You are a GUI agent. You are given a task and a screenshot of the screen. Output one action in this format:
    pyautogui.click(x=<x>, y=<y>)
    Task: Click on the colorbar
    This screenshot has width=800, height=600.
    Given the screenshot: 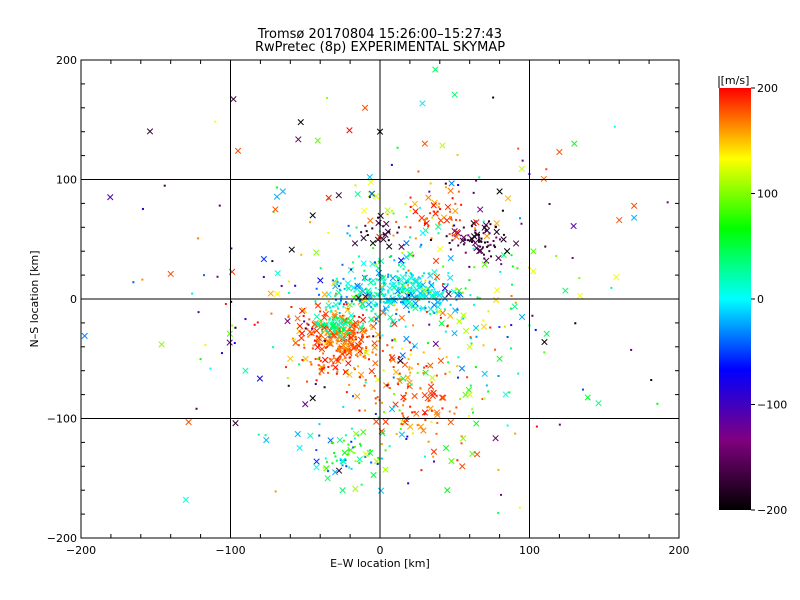 What is the action you would take?
    pyautogui.click(x=735, y=299)
    